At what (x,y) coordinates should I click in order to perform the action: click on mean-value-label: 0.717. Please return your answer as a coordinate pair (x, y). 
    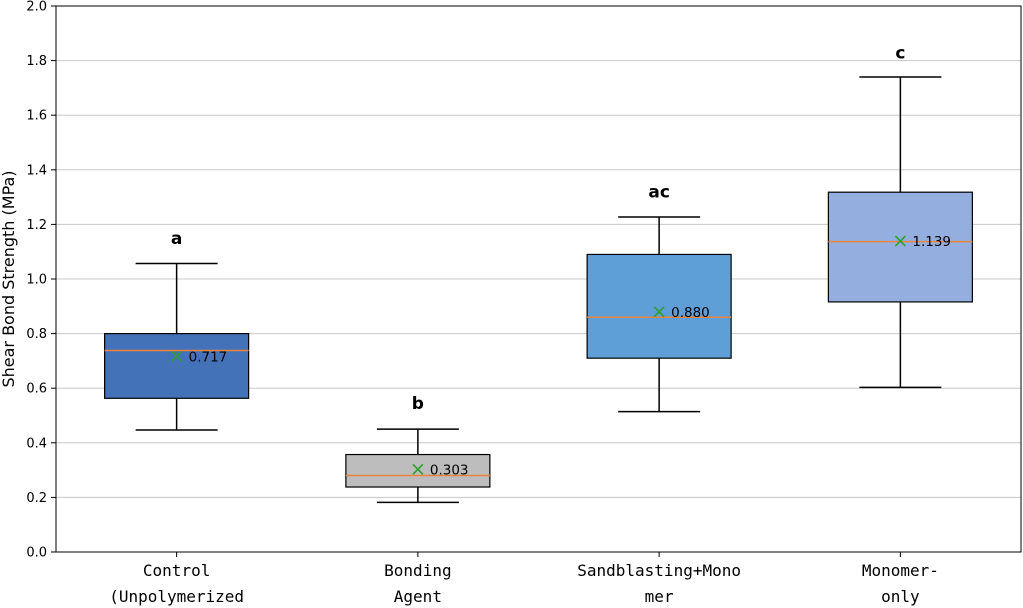
    Looking at the image, I should click on (208, 357).